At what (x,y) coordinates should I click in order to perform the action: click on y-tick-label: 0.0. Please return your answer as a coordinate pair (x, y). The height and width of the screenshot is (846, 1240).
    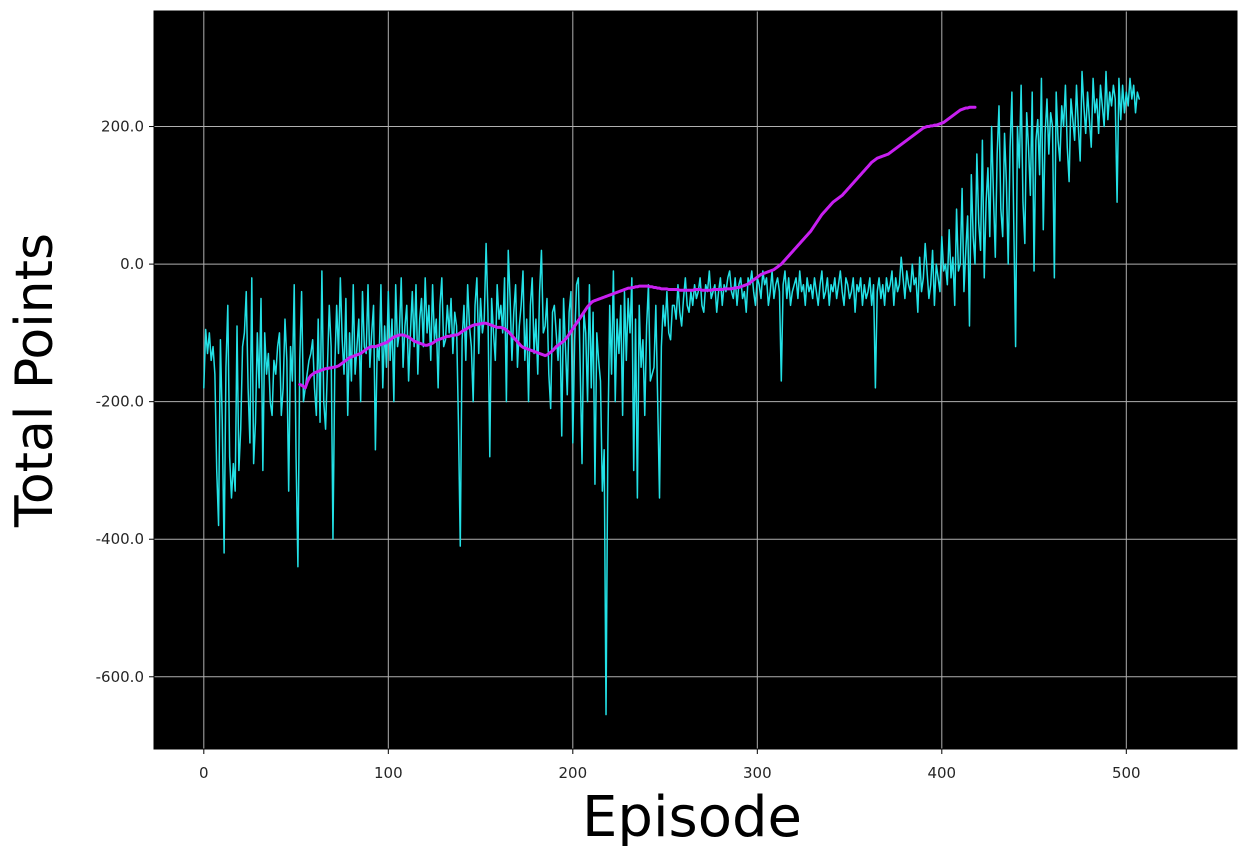
    Looking at the image, I should click on (132, 264).